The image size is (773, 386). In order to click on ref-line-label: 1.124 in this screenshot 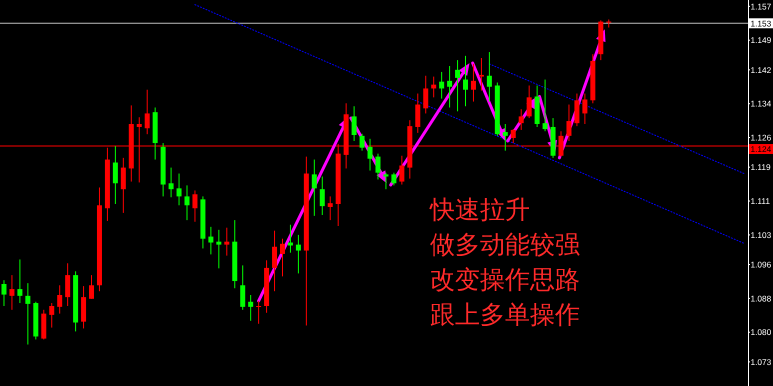, I will do `click(761, 149)`.